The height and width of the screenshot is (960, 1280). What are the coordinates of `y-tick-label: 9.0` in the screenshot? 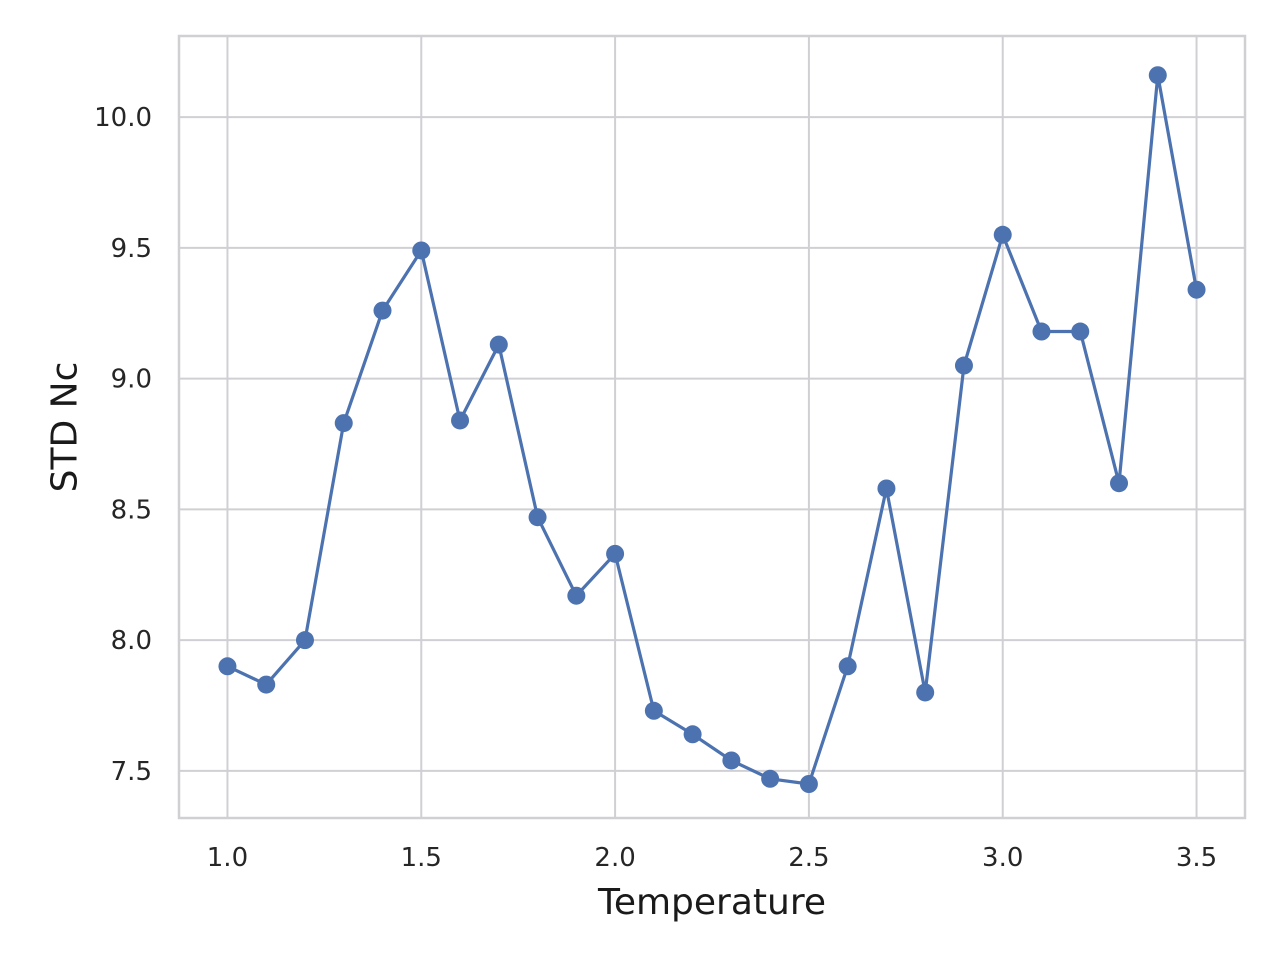 It's located at (131, 380).